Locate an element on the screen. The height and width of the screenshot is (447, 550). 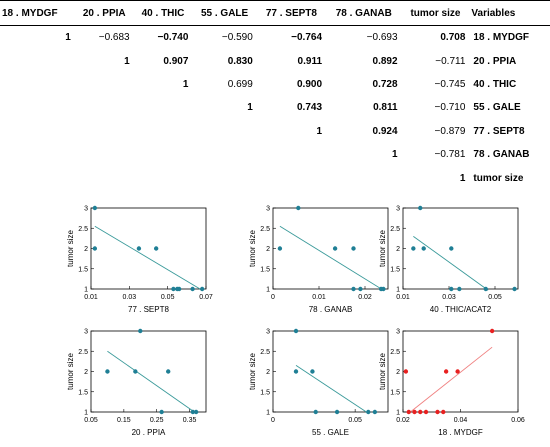
row-variable-label: tumor size is located at coordinates (498, 178).